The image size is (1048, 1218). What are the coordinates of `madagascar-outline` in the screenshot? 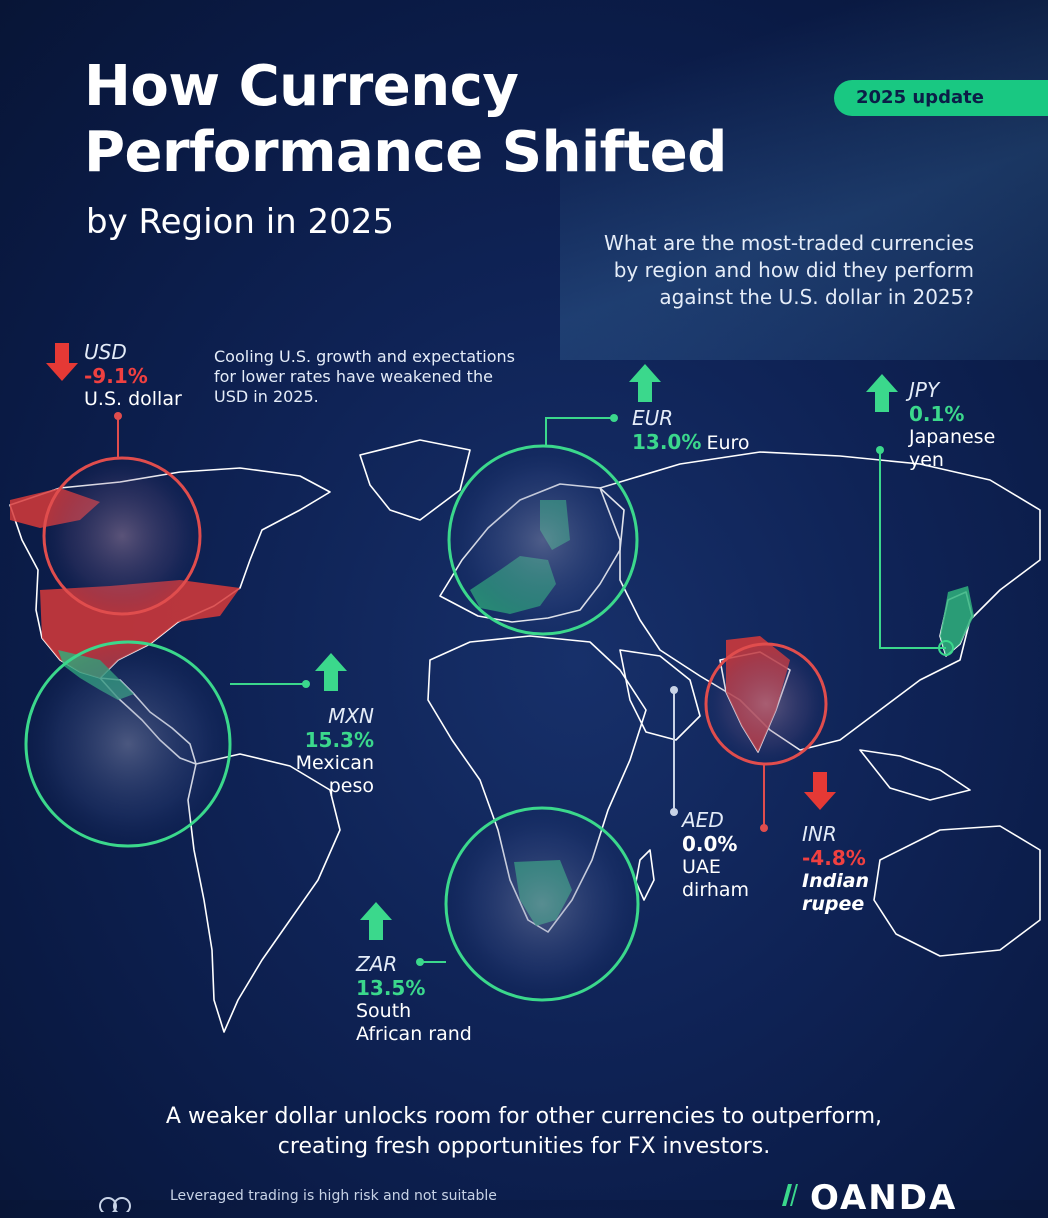 It's located at (645, 875).